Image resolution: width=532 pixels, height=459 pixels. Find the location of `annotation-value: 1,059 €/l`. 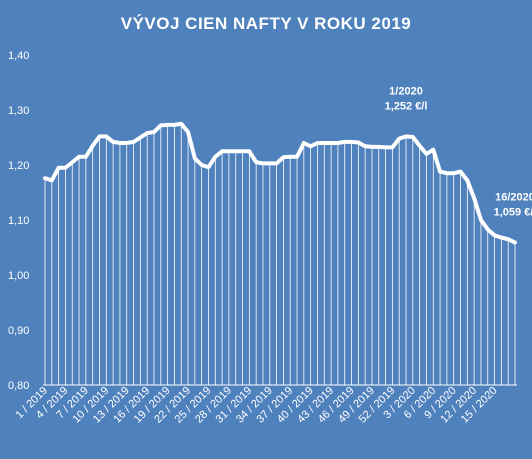

annotation-value: 1,059 €/l is located at coordinates (513, 213).